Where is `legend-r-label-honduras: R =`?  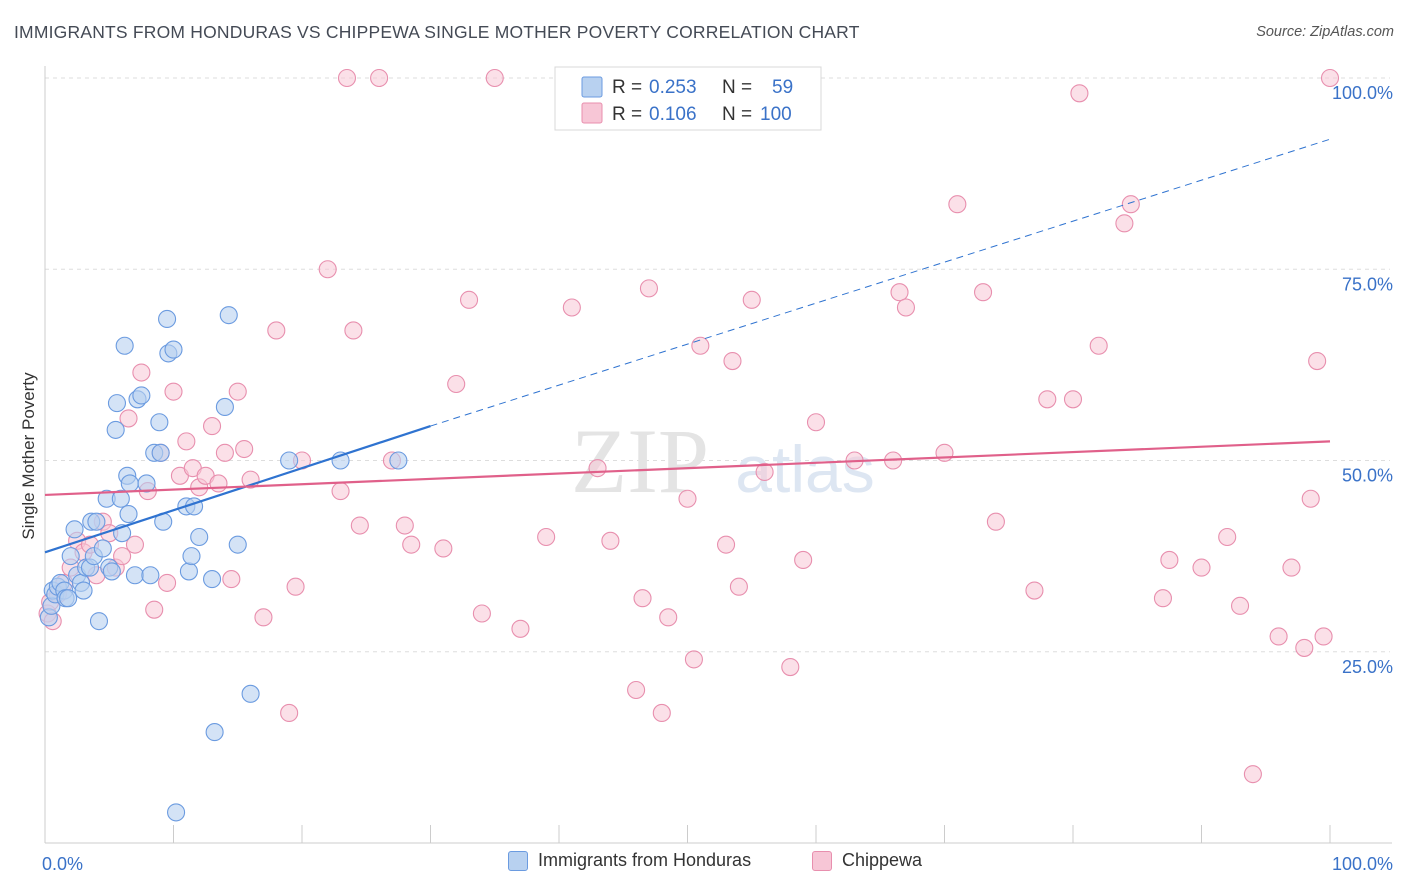 legend-r-label-honduras: R = is located at coordinates (627, 87).